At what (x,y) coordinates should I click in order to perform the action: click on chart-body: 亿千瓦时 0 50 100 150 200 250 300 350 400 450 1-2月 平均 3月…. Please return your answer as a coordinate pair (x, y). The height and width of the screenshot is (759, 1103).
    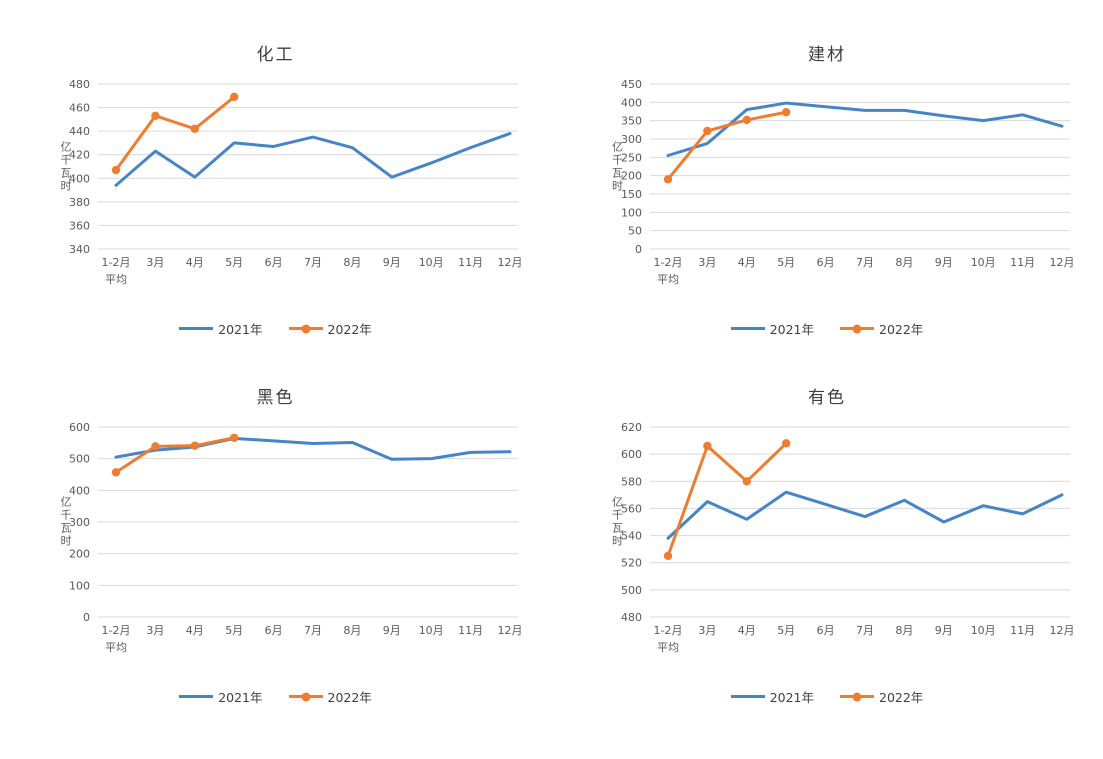
    Looking at the image, I should click on (827, 189).